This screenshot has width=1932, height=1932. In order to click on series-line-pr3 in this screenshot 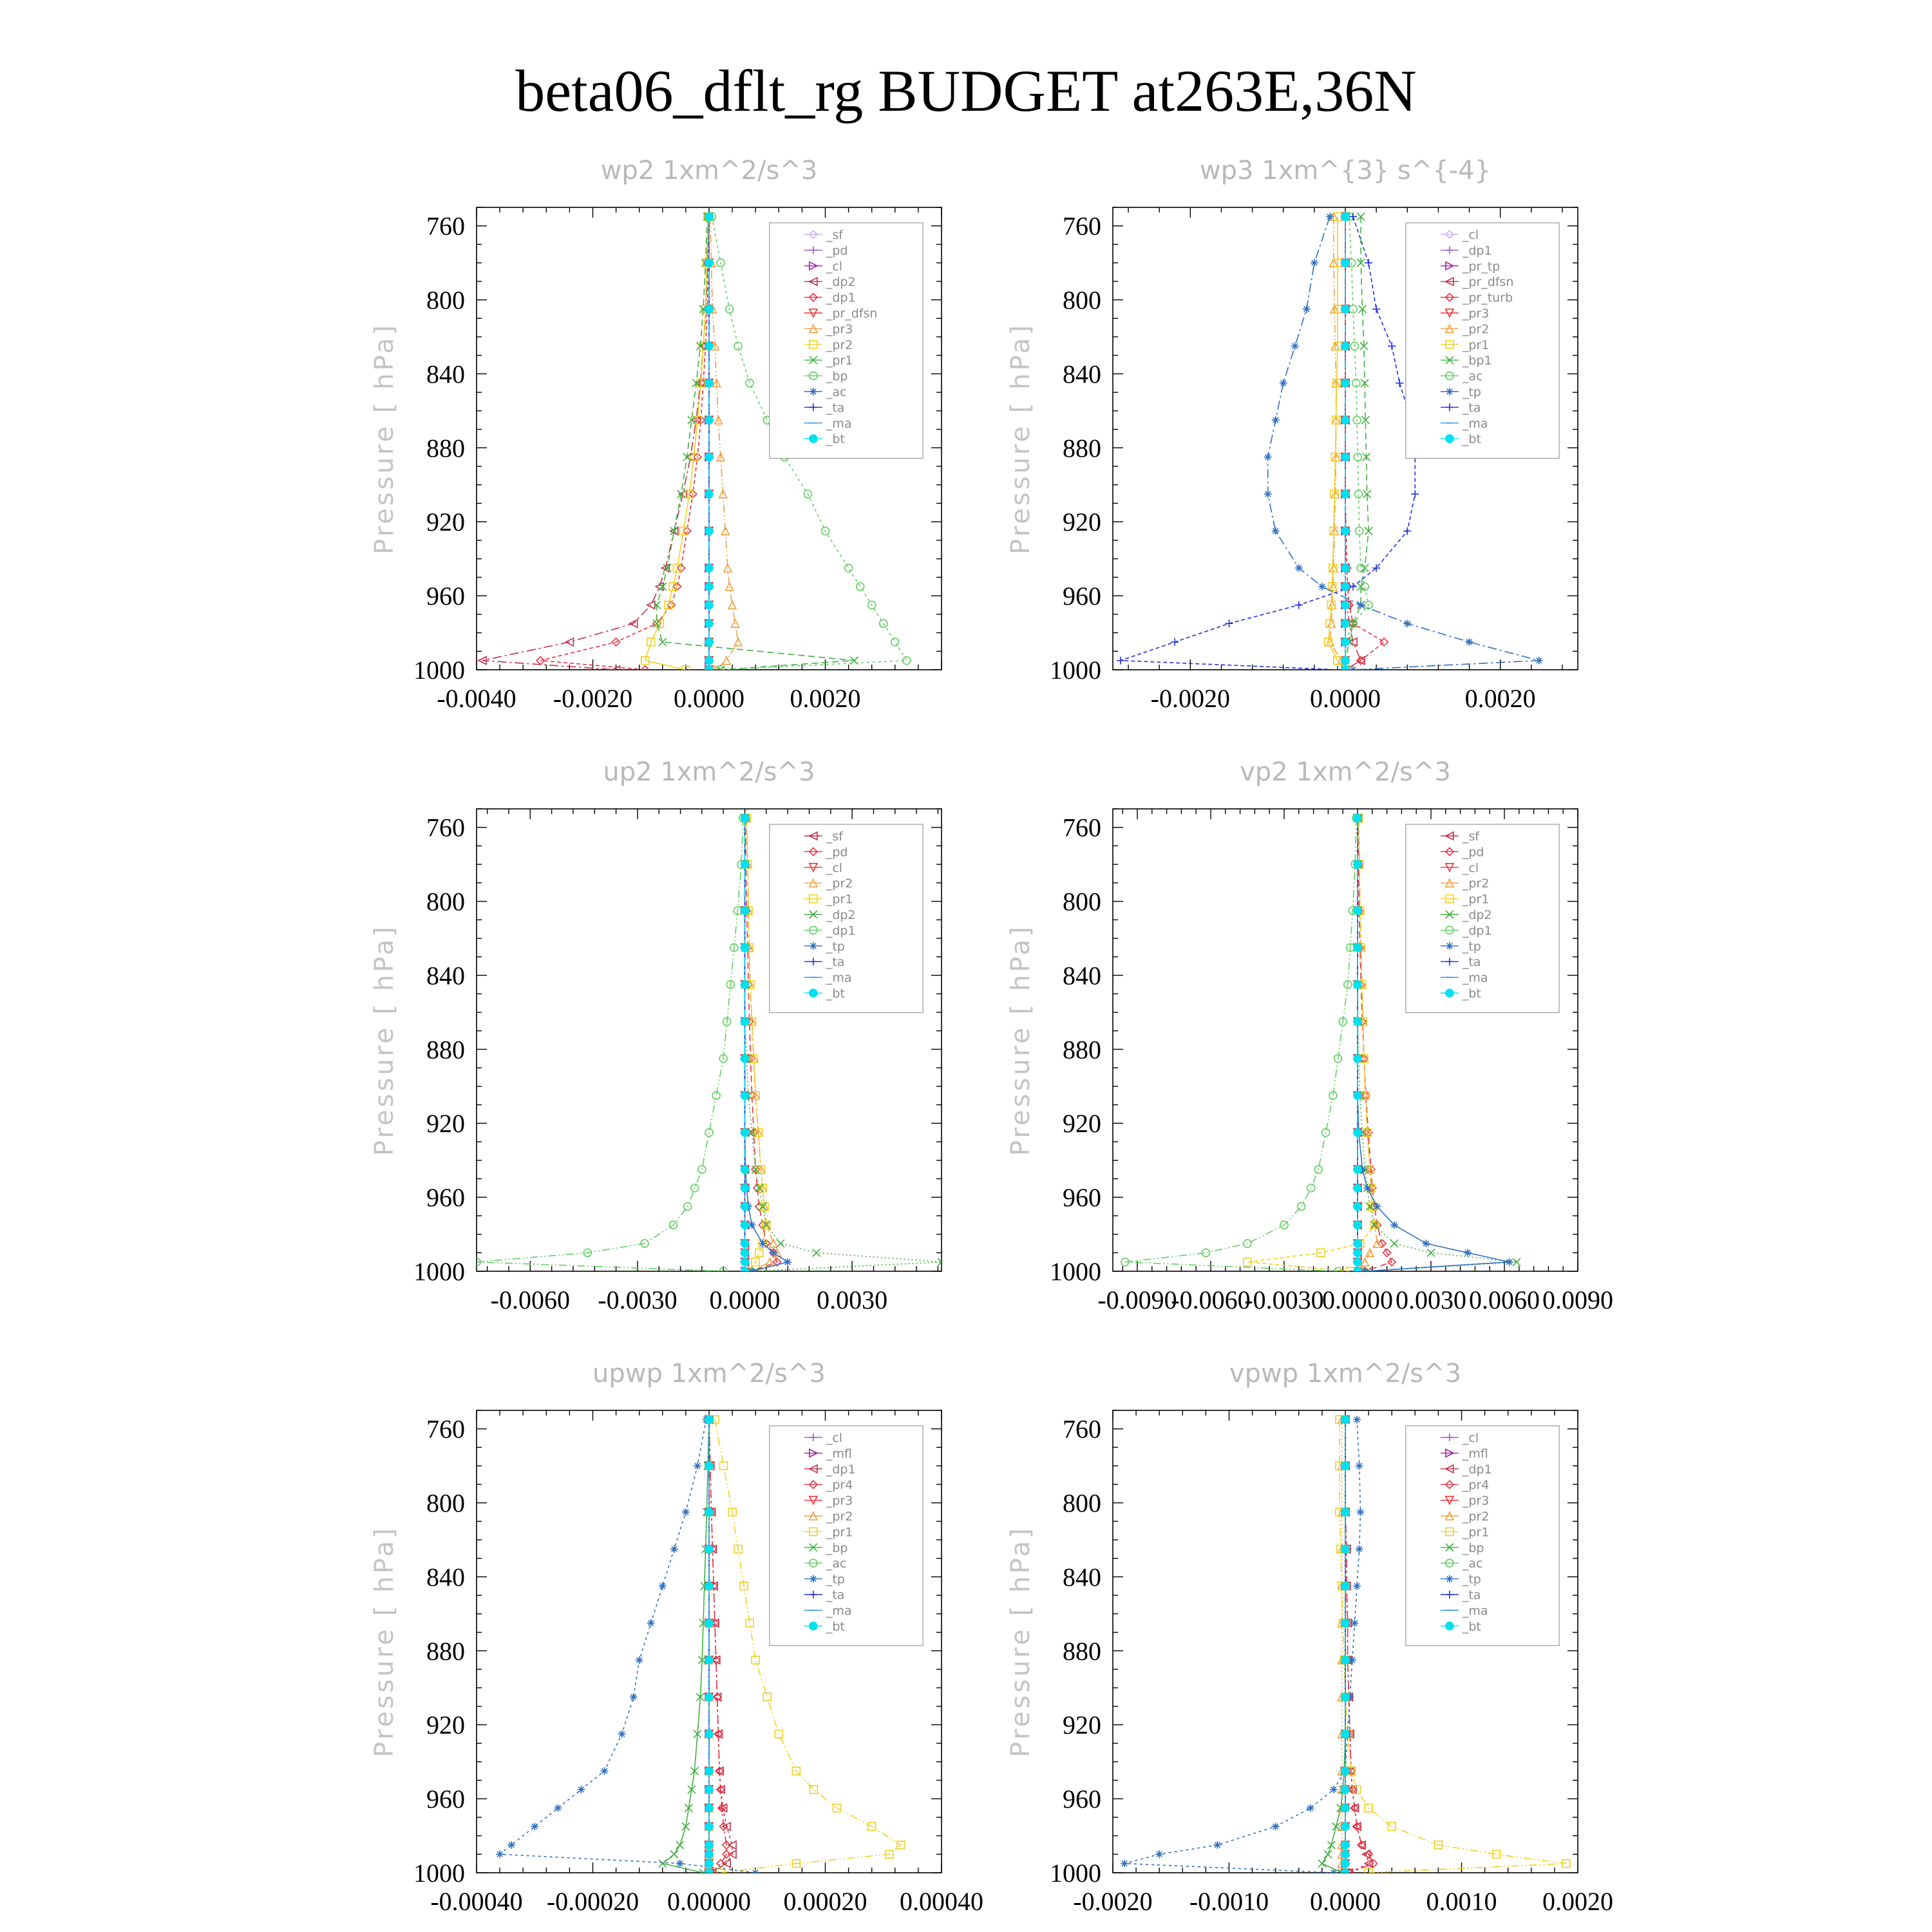, I will do `click(724, 443)`.